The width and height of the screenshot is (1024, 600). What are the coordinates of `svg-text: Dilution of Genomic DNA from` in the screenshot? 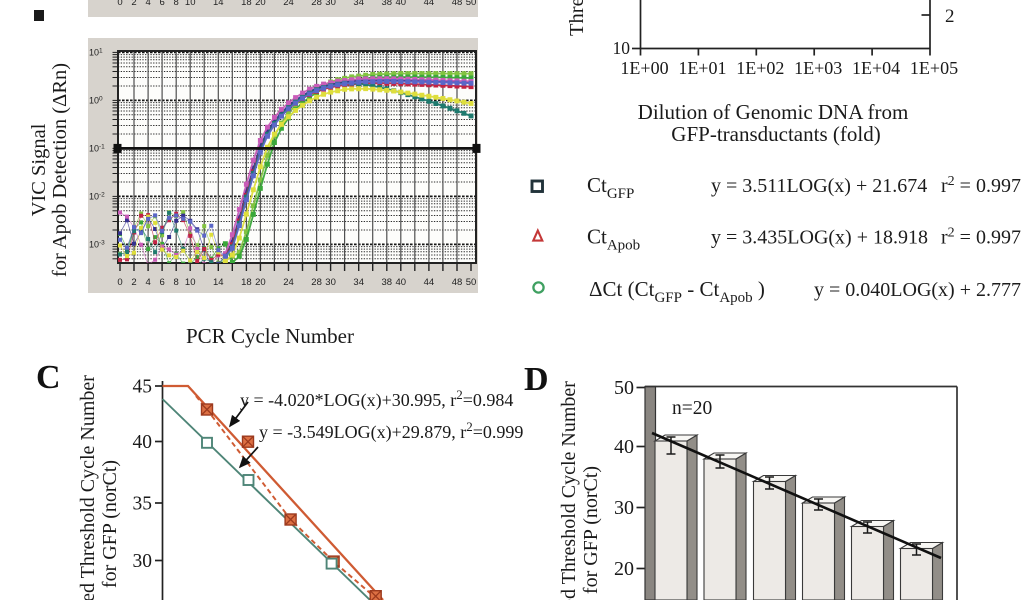 It's located at (773, 112).